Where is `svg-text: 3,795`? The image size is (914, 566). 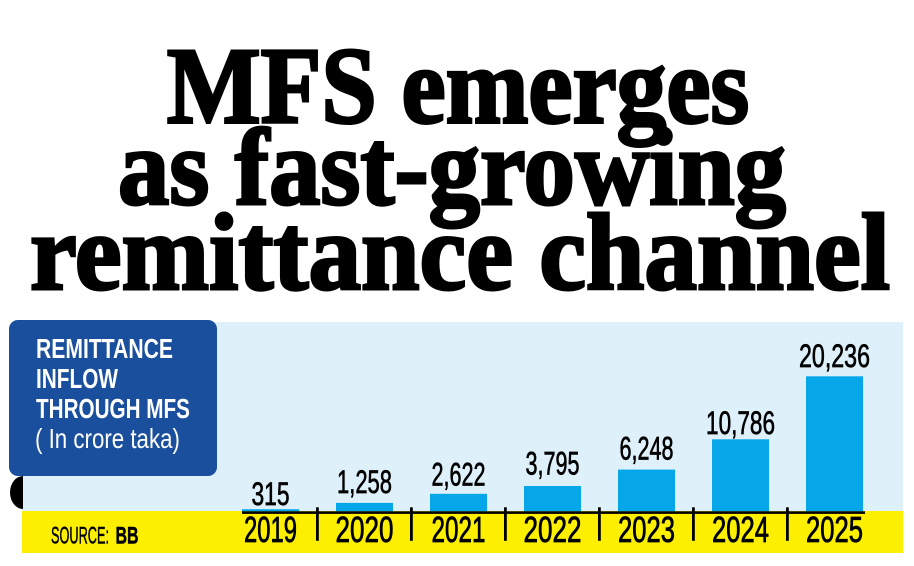
svg-text: 3,795 is located at coordinates (553, 463).